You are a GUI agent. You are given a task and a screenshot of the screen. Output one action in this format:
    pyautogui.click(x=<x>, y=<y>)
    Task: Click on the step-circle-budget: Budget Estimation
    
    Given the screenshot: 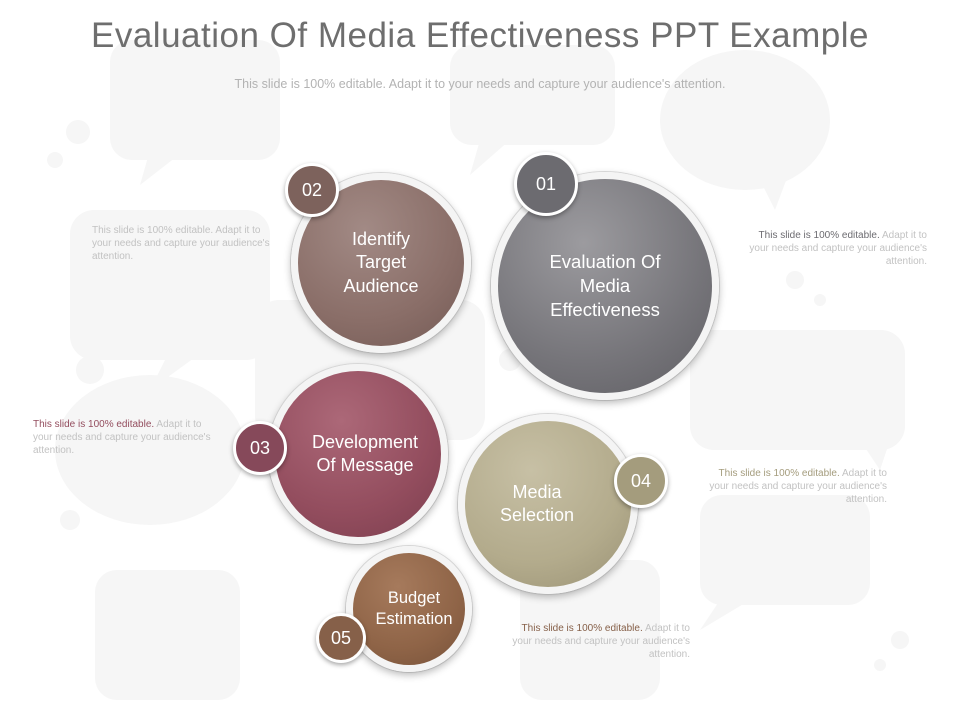 What is the action you would take?
    pyautogui.click(x=409, y=609)
    